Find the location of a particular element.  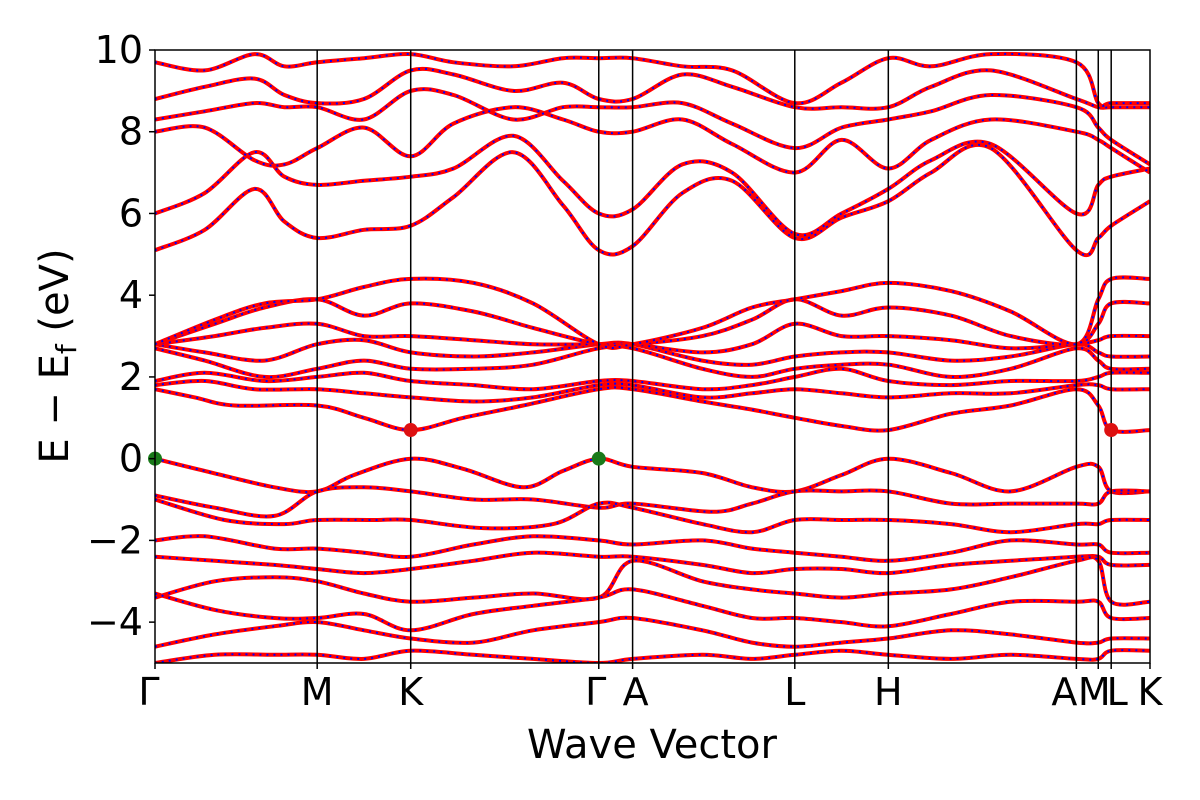

x-tick-label-1: M is located at coordinates (317, 692).